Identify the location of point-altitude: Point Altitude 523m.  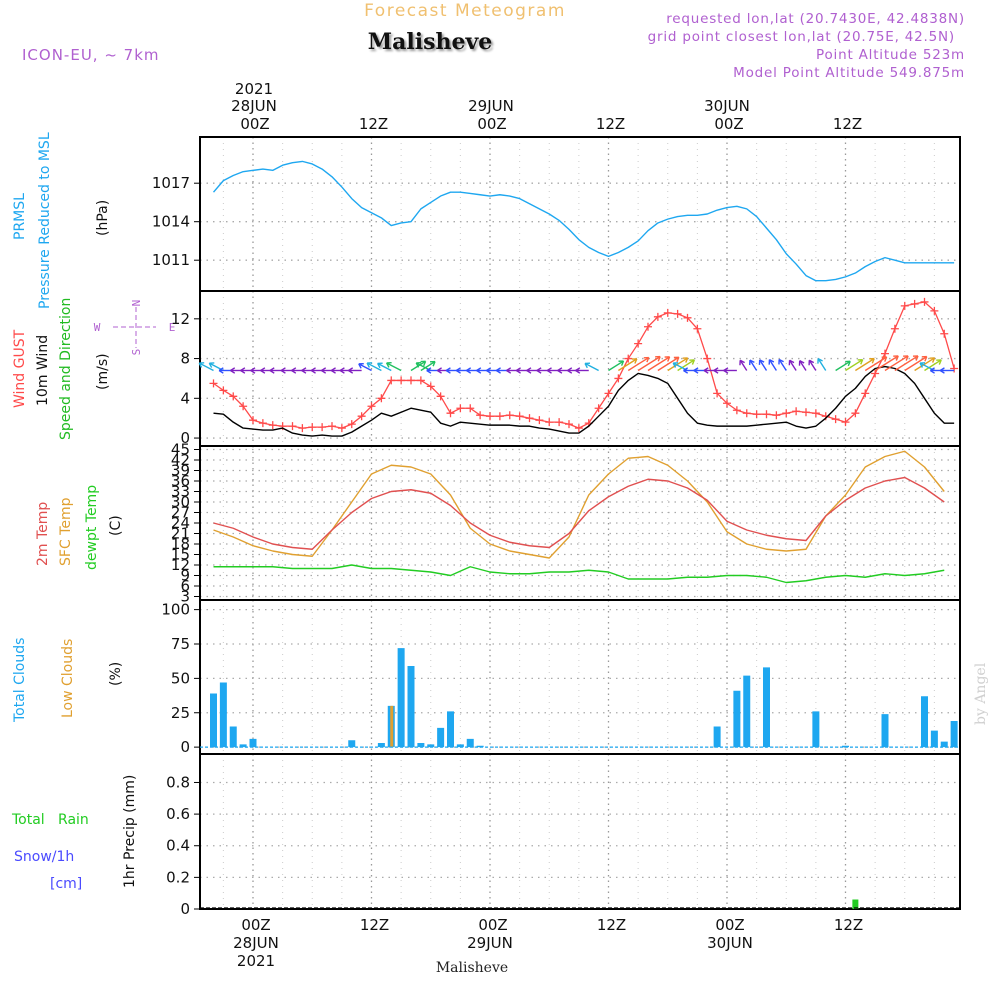
(890, 55).